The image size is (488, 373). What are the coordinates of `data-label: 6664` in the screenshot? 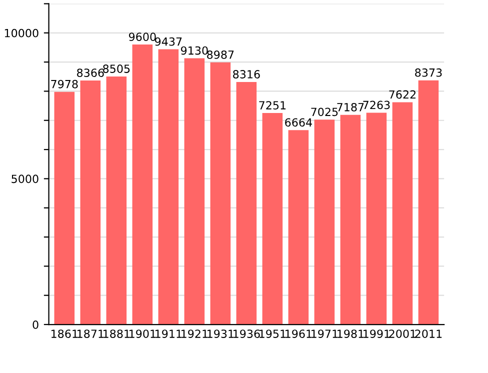 It's located at (298, 122).